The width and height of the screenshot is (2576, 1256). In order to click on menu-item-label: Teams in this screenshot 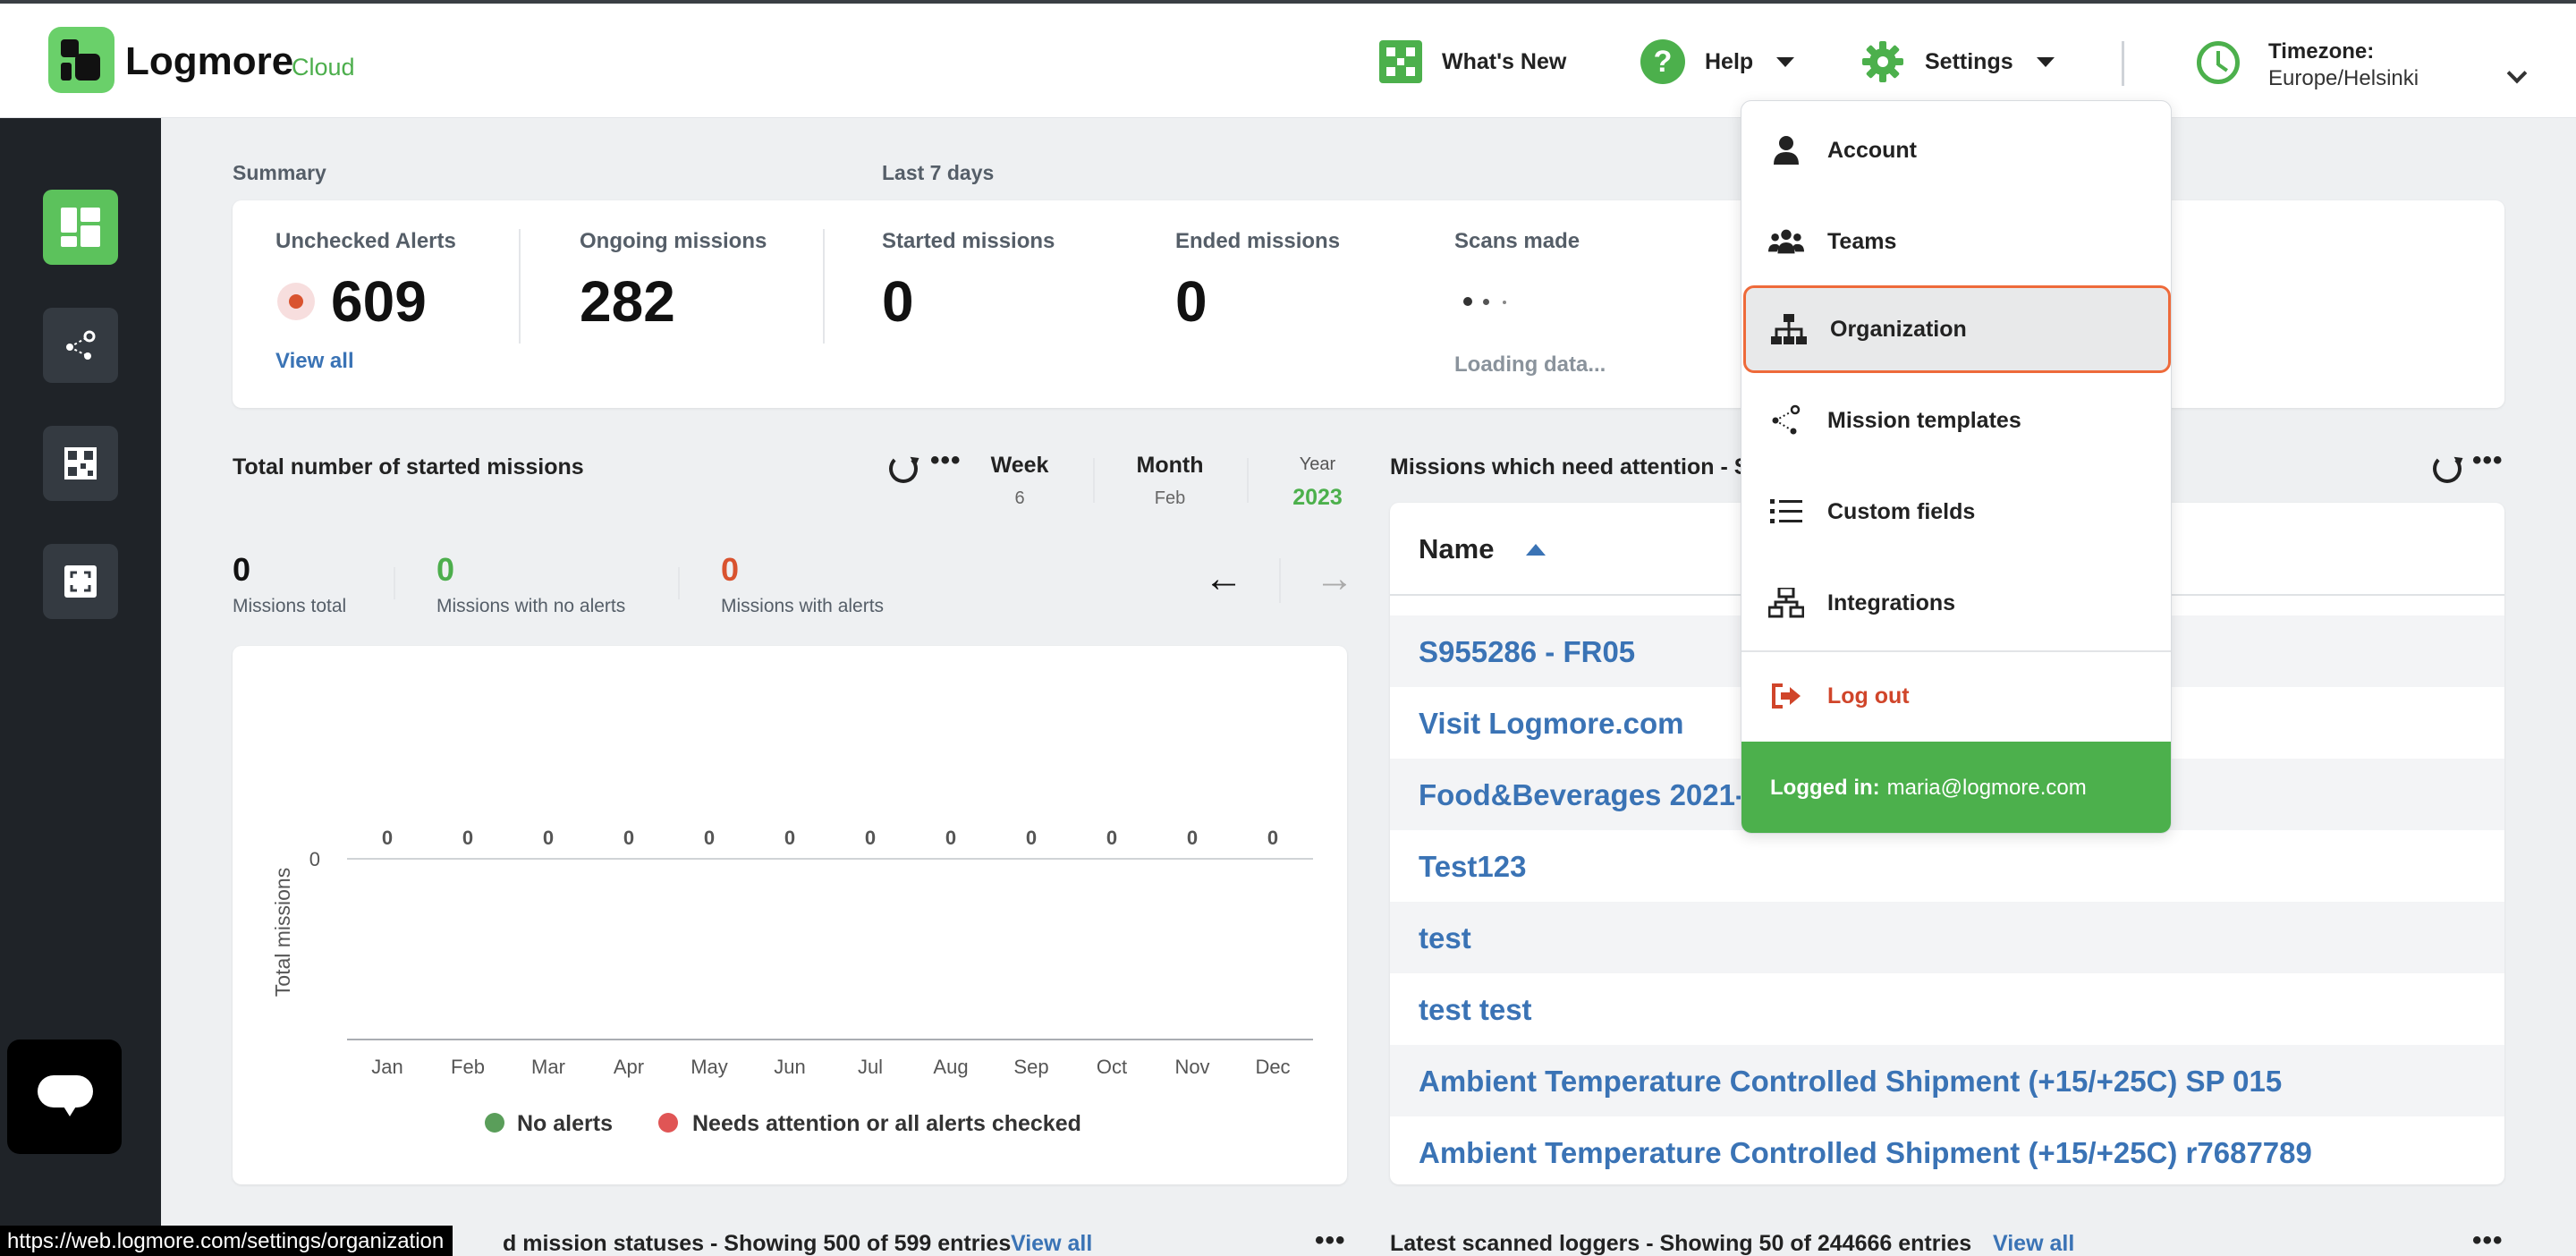, I will do `click(1862, 241)`.